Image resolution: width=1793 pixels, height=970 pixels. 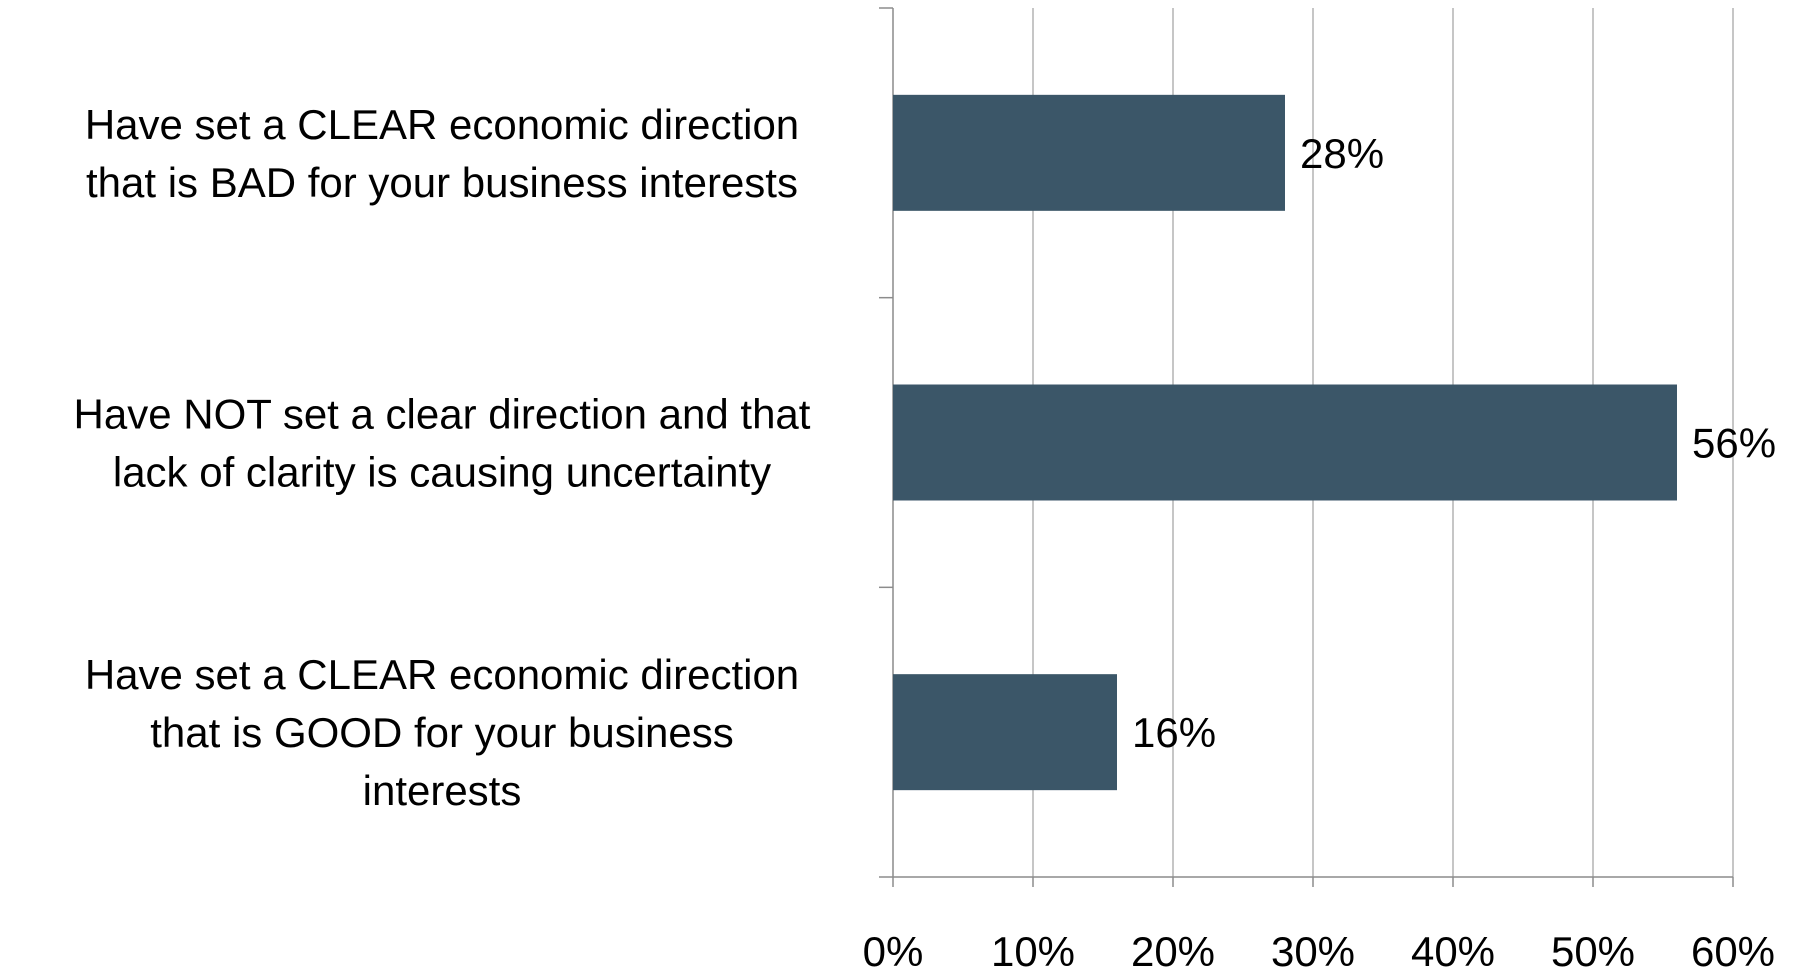 I want to click on data-label: 56%, so click(x=1734, y=443).